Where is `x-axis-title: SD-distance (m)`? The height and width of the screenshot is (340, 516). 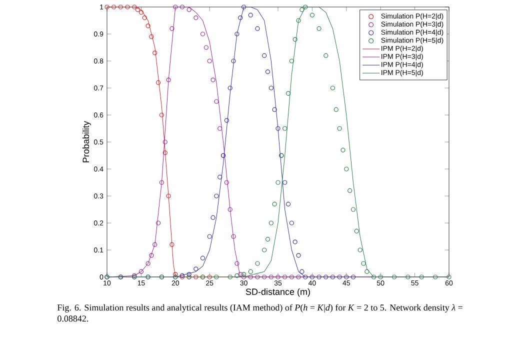 x-axis-title: SD-distance (m) is located at coordinates (278, 292).